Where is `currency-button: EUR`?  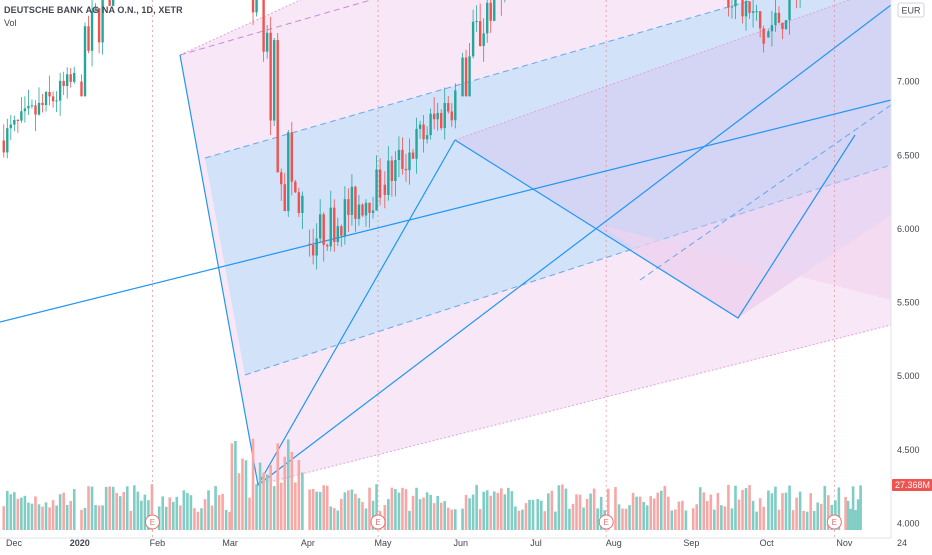
currency-button: EUR is located at coordinates (911, 10).